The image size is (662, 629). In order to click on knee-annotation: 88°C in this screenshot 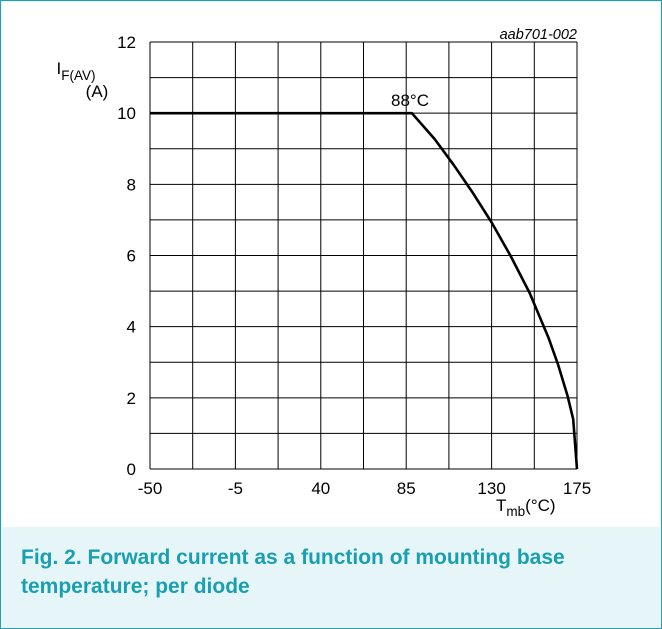, I will do `click(410, 100)`.